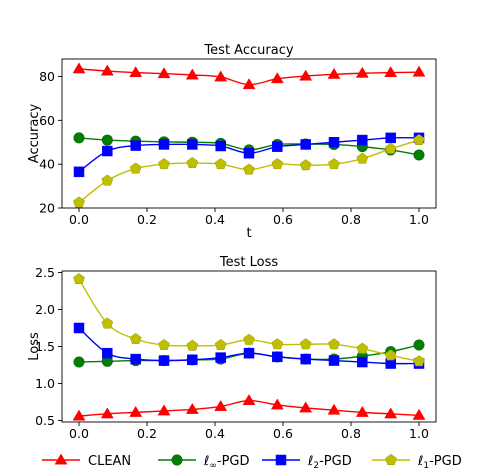 This screenshot has width=488, height=476. What do you see at coordinates (248, 233) in the screenshot?
I see `x-axis-label: t` at bounding box center [248, 233].